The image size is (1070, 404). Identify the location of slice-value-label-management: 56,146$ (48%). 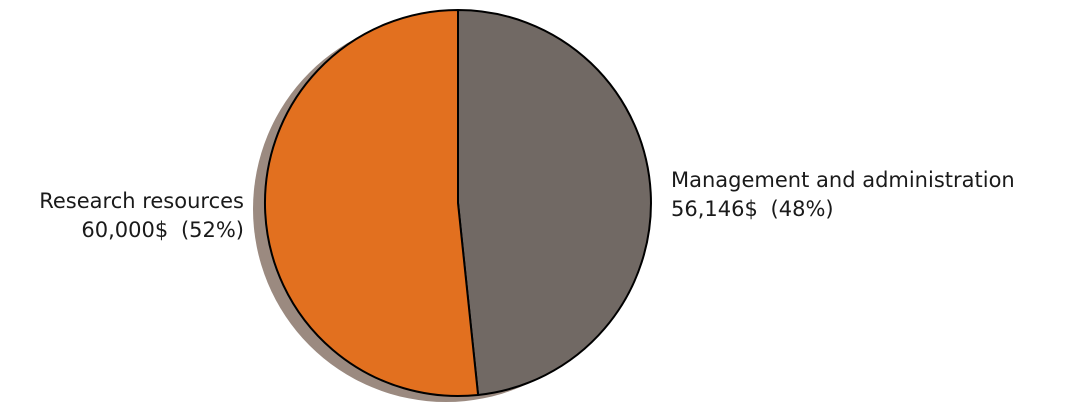
(752, 209).